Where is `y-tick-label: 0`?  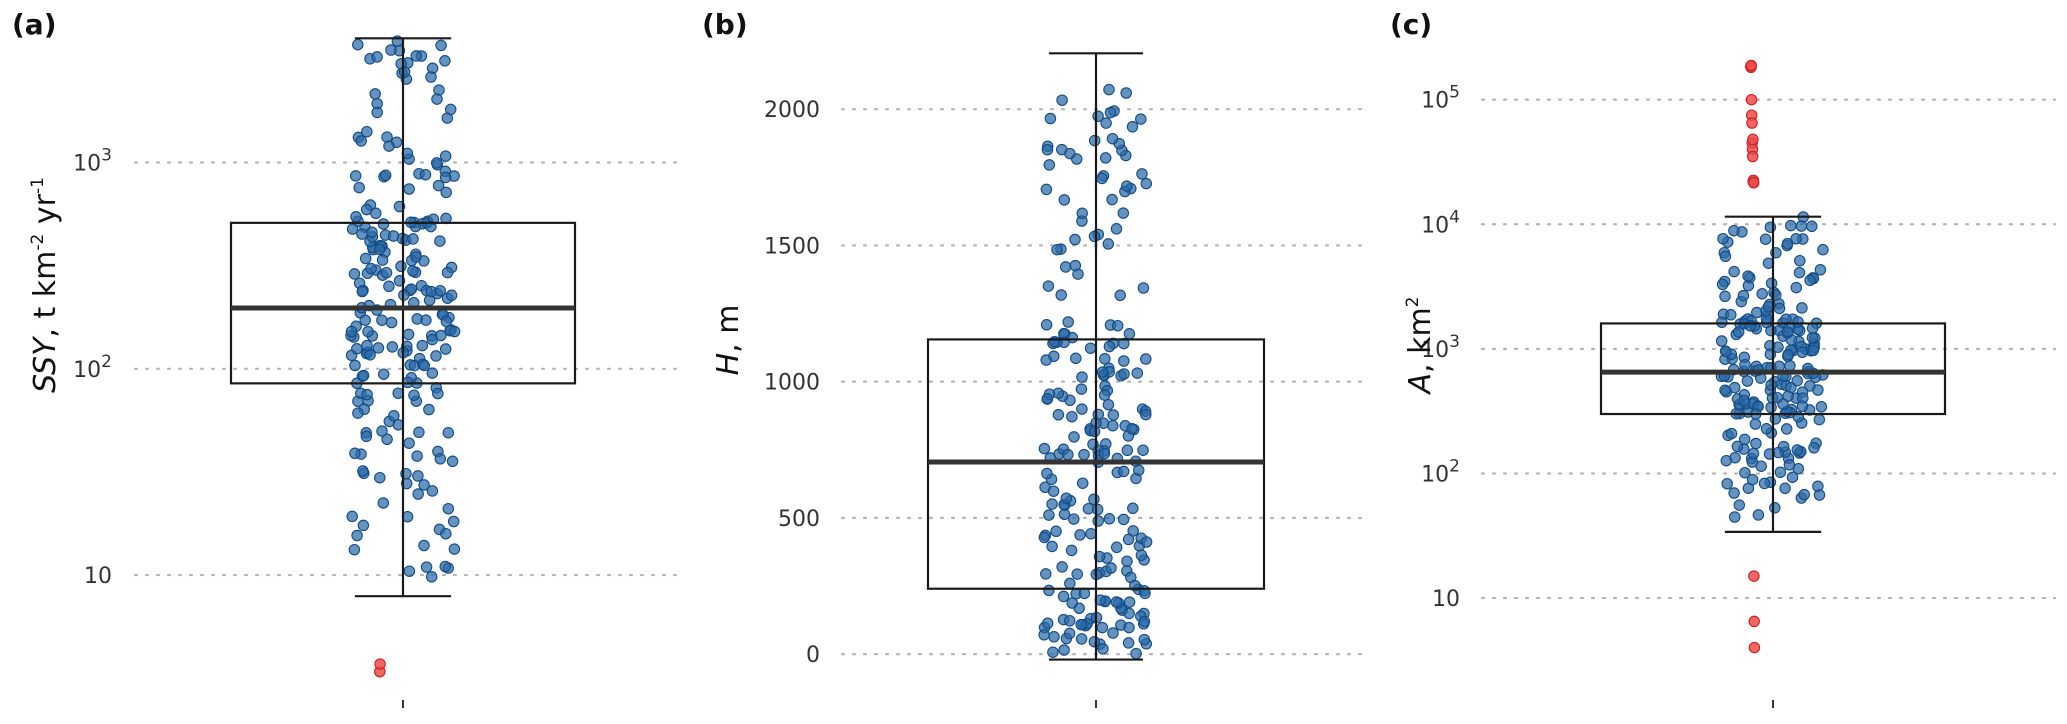
y-tick-label: 0 is located at coordinates (813, 655).